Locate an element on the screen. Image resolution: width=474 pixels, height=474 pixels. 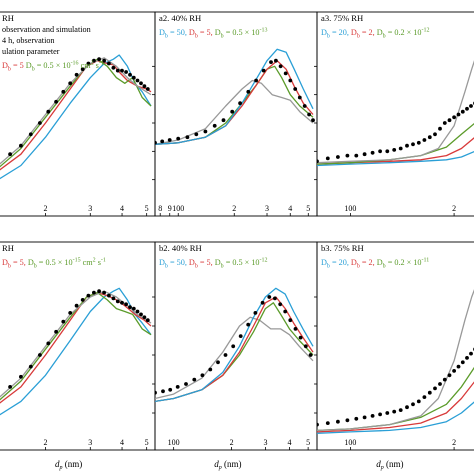
panel-b1: 2 3 4 5 RH Db = 5, Db = 0.5 × 10-15 cm2 s-1 is located at coordinates (78, 346).